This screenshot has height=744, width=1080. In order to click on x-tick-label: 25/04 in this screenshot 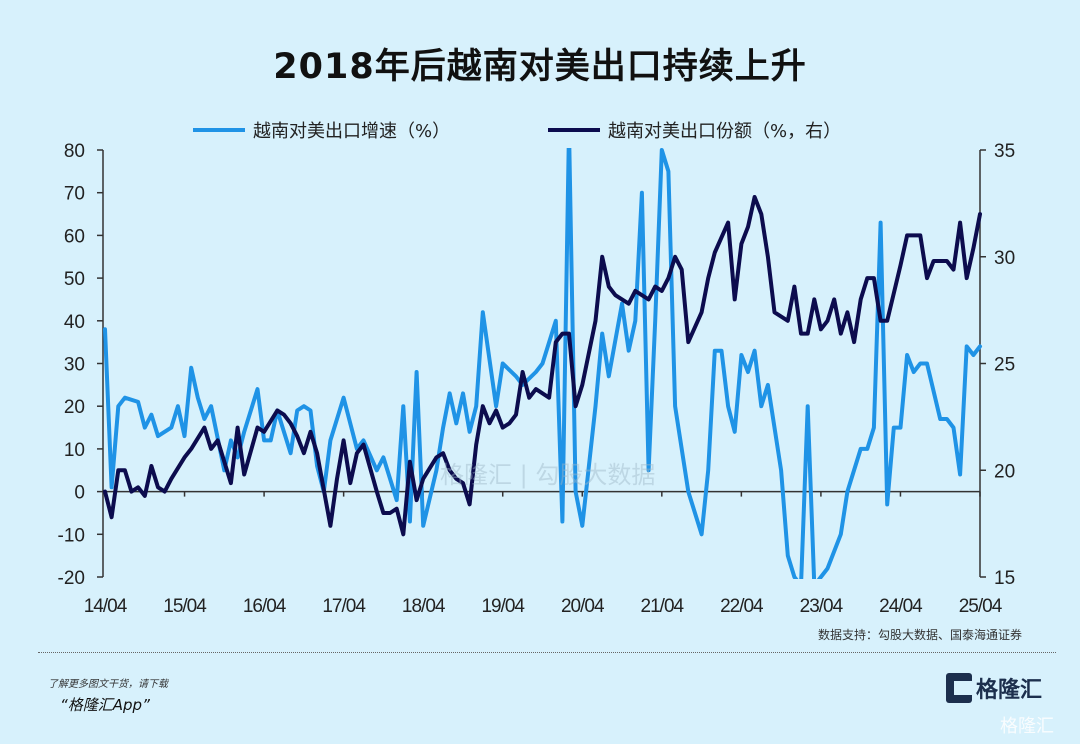, I will do `click(981, 606)`.